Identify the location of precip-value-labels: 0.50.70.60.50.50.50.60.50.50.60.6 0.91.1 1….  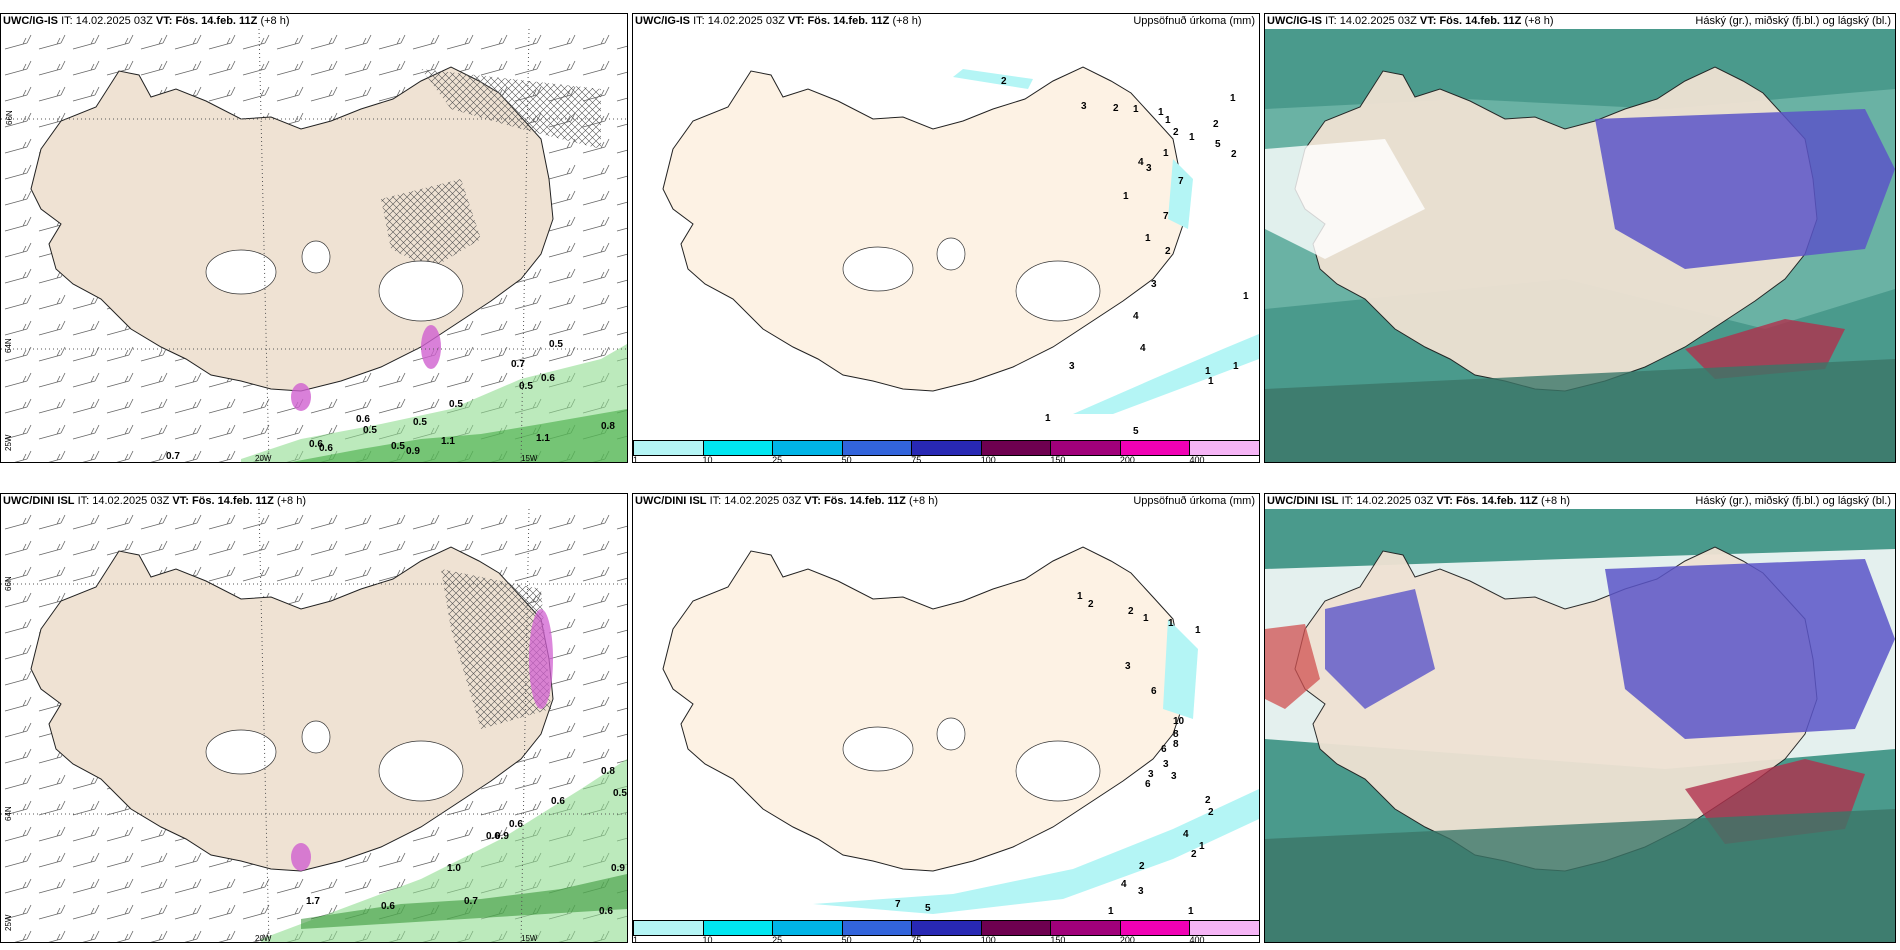
(390, 400).